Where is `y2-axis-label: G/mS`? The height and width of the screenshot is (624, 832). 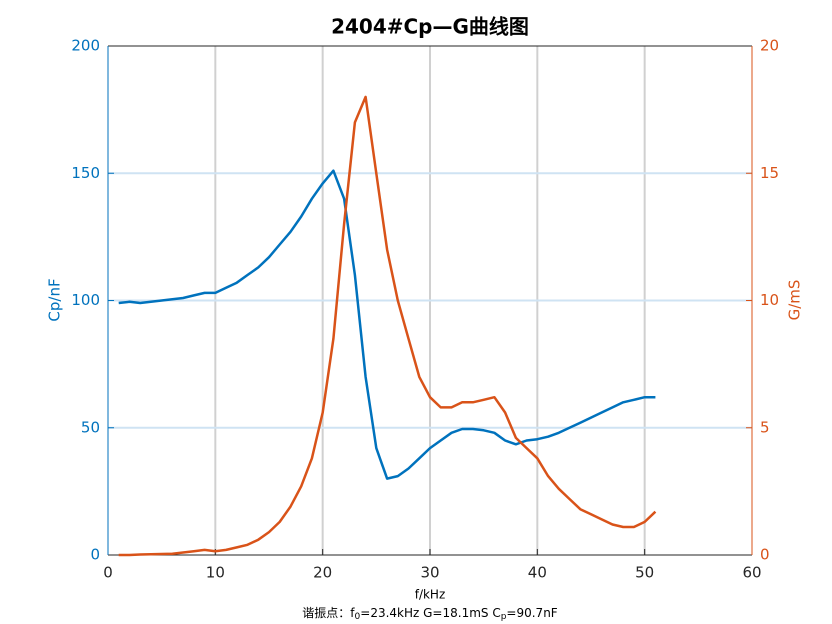 y2-axis-label: G/mS is located at coordinates (795, 300).